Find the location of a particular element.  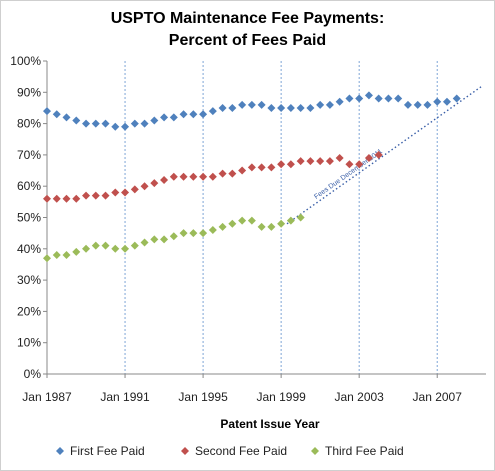

x-tick-label: Jan 2003 is located at coordinates (359, 397).